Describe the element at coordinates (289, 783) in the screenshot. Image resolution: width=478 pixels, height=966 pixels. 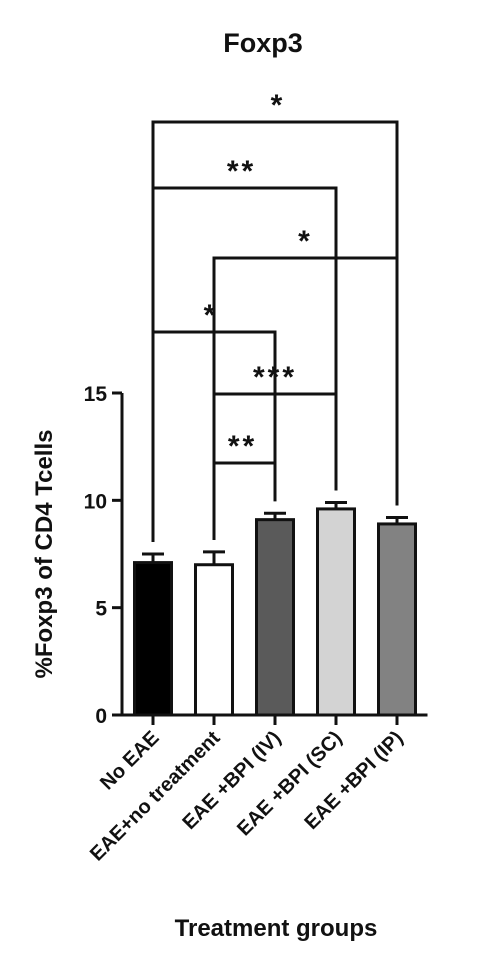
I see `x-tick-label: EAE +BPI (SC)` at that location.